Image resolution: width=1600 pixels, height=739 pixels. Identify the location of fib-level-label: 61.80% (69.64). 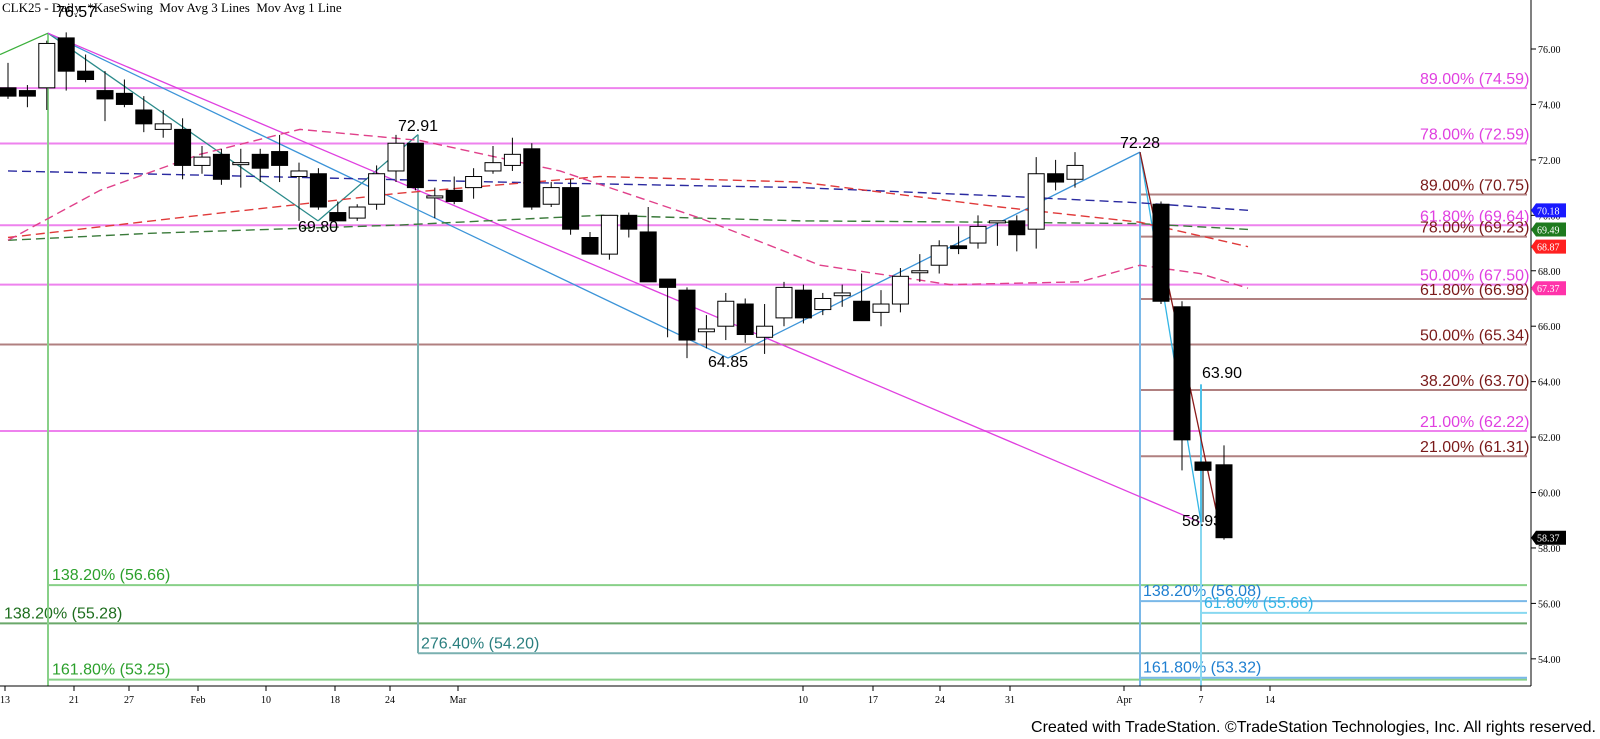
(1474, 216).